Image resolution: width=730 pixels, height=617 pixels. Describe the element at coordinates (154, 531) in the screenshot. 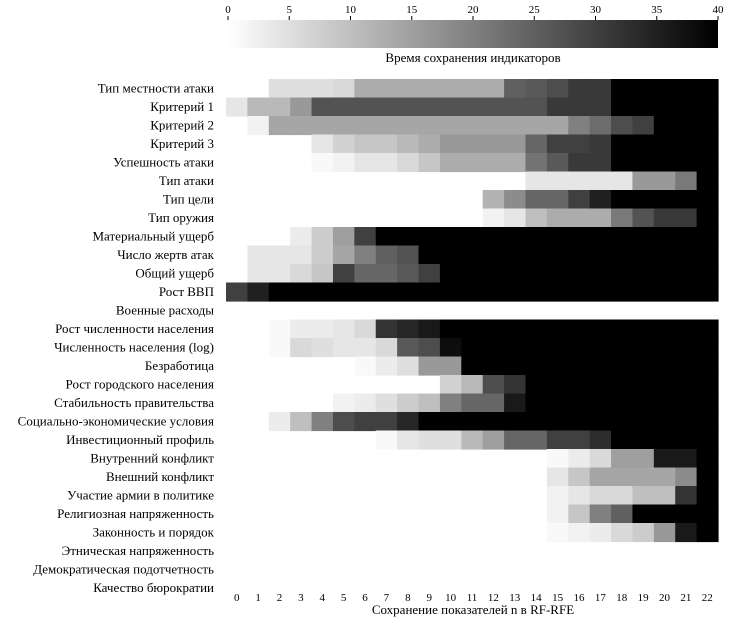

I see `row-label: Законность и порядок` at that location.